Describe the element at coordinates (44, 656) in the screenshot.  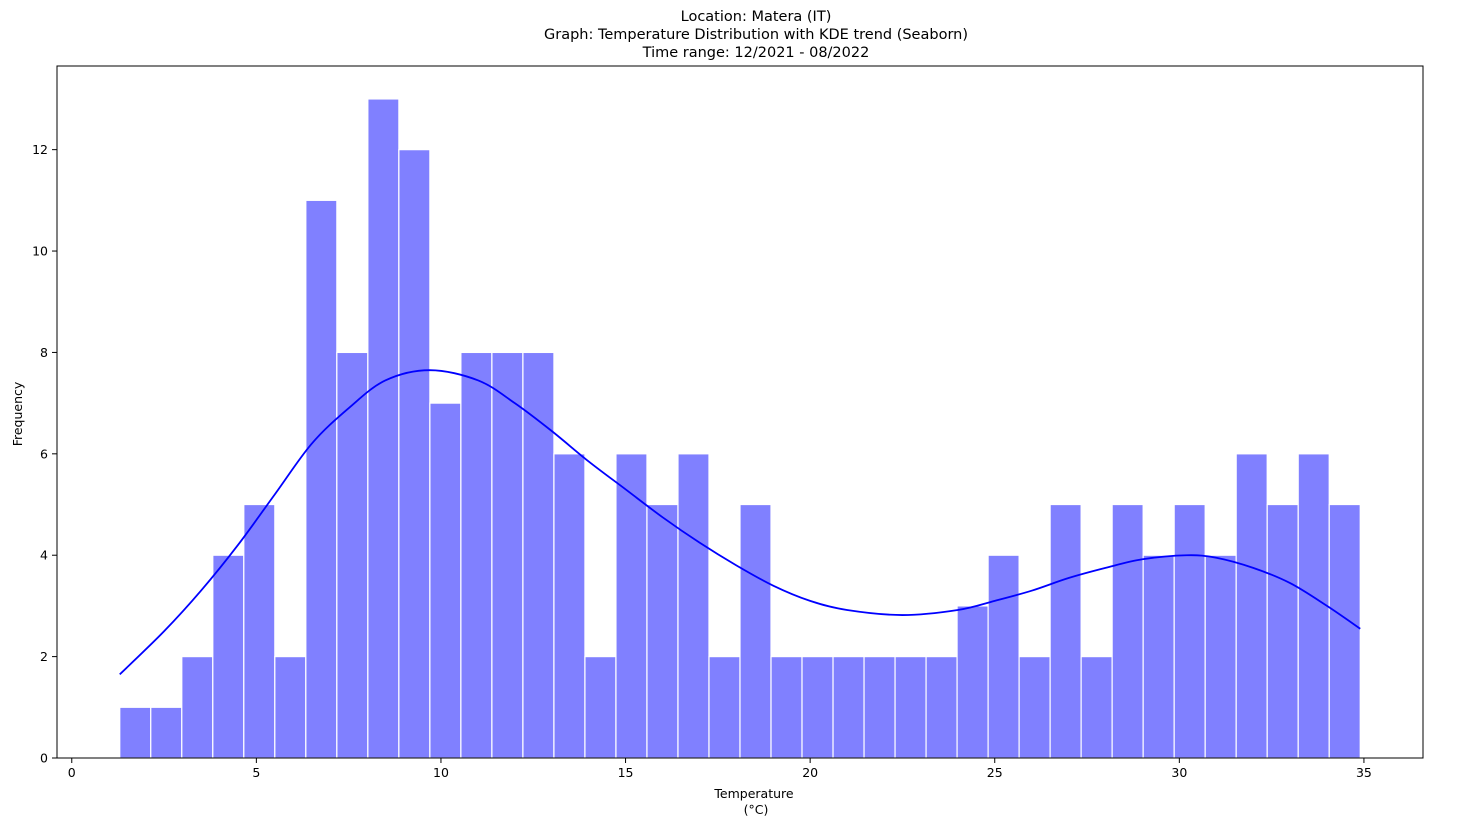
I see `y-tick-label: 2` at that location.